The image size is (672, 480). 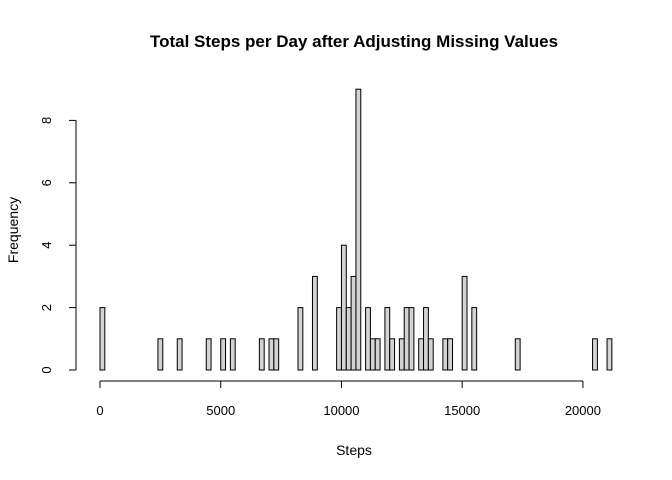 I want to click on x-axis: 0 5000 10000 15000 20000, so click(x=348, y=399).